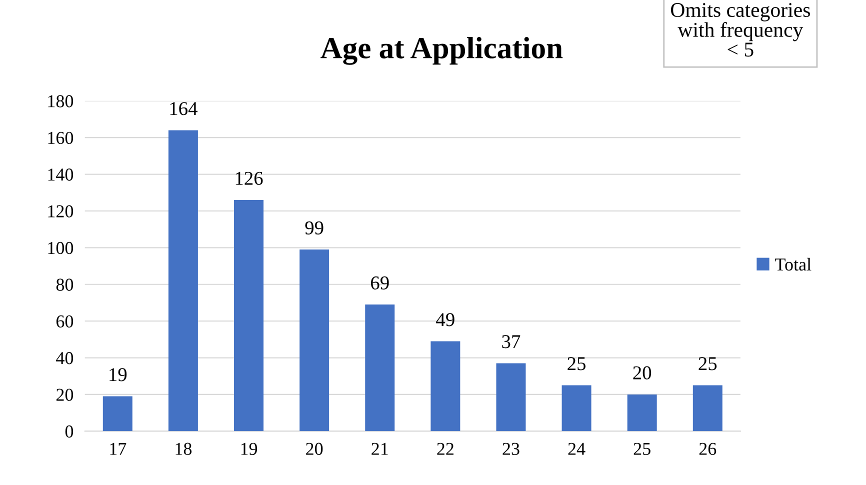  What do you see at coordinates (577, 448) in the screenshot?
I see `x-tick-label: 24` at bounding box center [577, 448].